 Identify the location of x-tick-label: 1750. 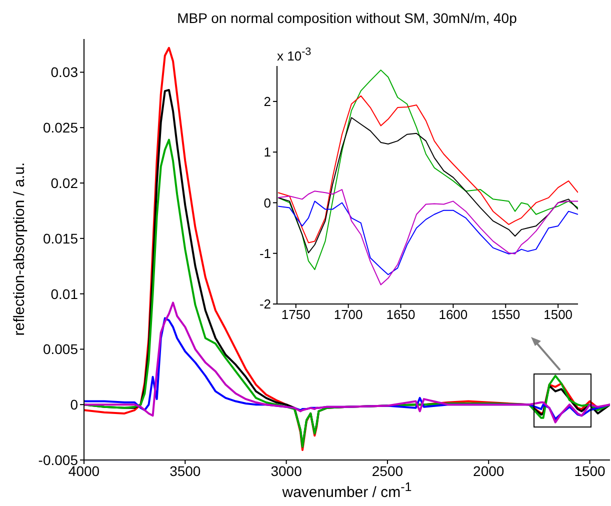
(295, 314).